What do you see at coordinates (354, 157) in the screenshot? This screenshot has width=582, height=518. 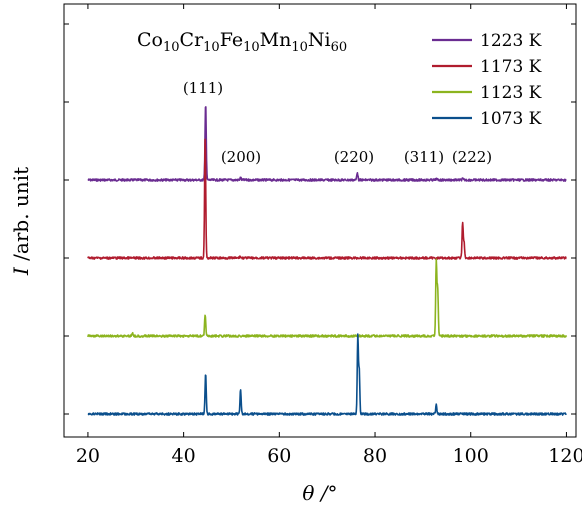 I see `peak-label-220: (220)` at bounding box center [354, 157].